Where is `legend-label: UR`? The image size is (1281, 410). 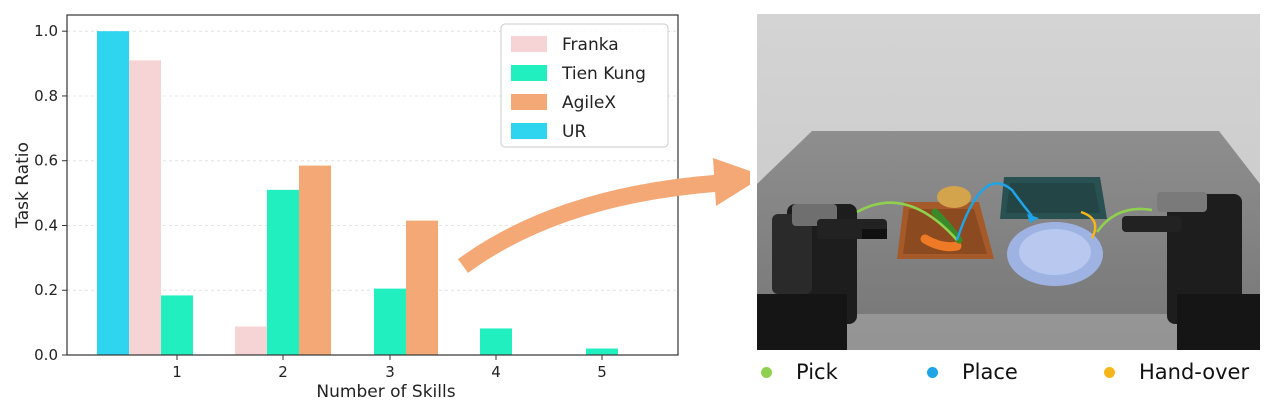
legend-label: UR is located at coordinates (574, 132).